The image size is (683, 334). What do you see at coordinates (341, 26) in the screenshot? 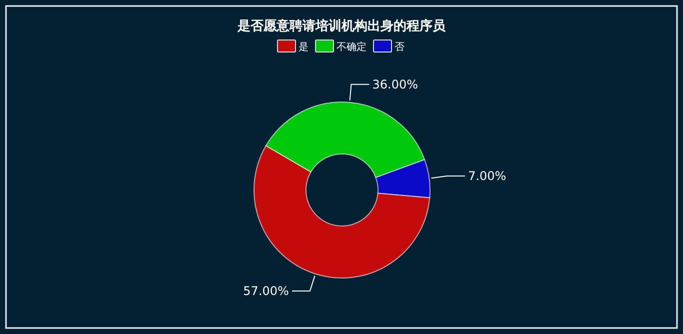
I see `chart-title: 是否愿意聘请培训机构出身的程序员` at bounding box center [341, 26].